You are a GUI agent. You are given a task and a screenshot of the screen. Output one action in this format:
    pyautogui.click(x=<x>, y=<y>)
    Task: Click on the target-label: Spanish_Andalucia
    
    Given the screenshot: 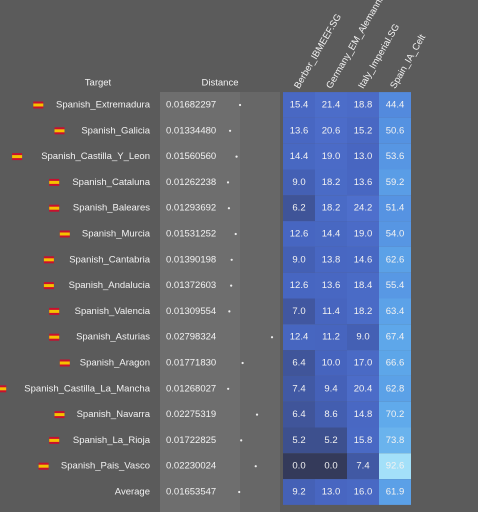 What is the action you would take?
    pyautogui.click(x=110, y=285)
    